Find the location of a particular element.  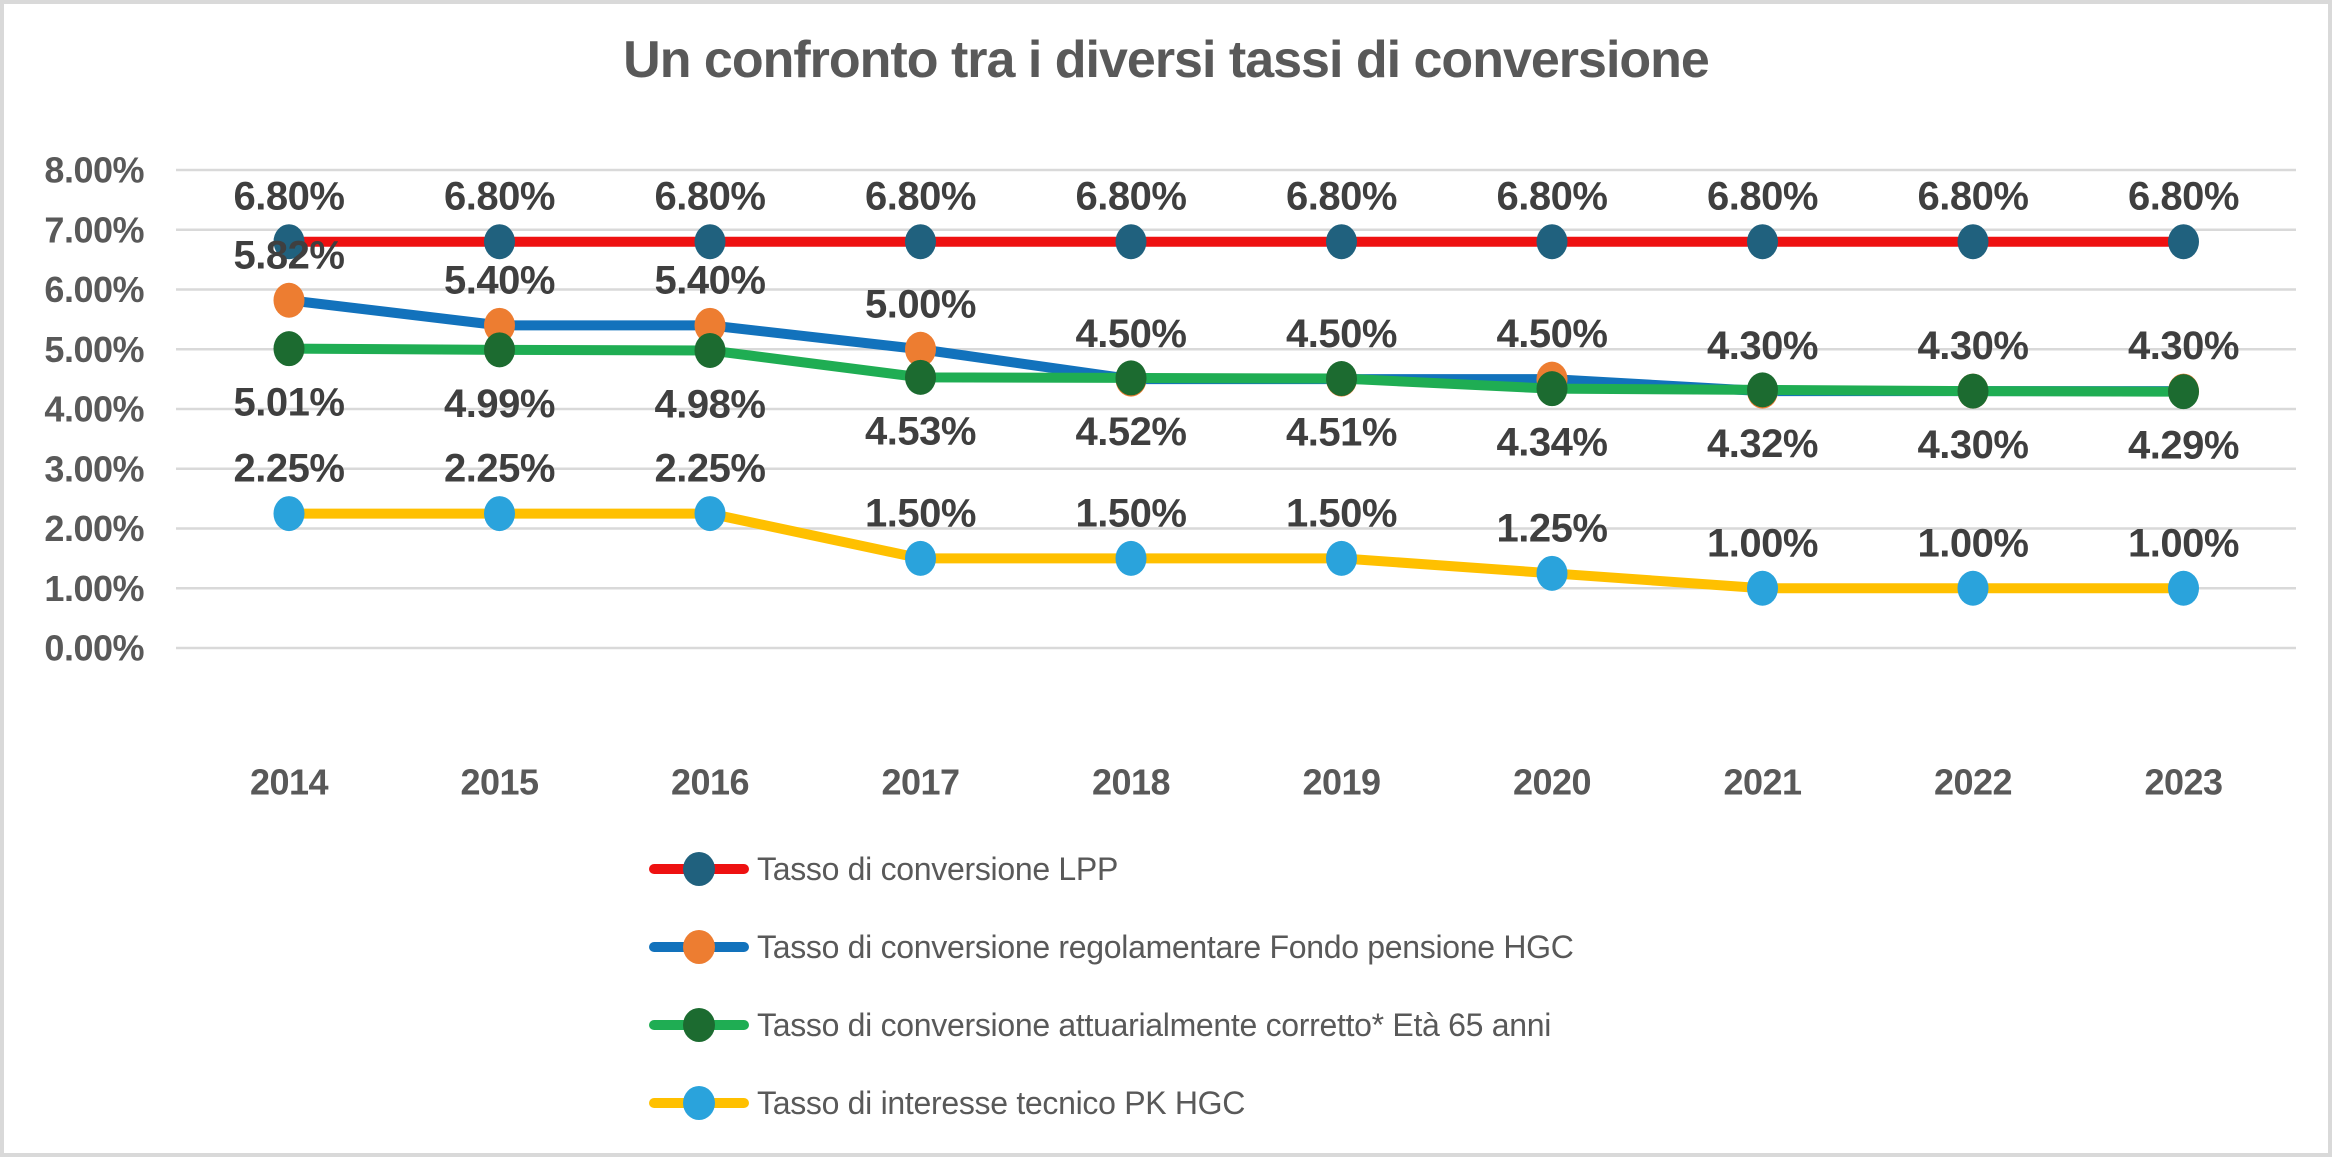

x-axis-tick-label: 2021 is located at coordinates (1762, 782).